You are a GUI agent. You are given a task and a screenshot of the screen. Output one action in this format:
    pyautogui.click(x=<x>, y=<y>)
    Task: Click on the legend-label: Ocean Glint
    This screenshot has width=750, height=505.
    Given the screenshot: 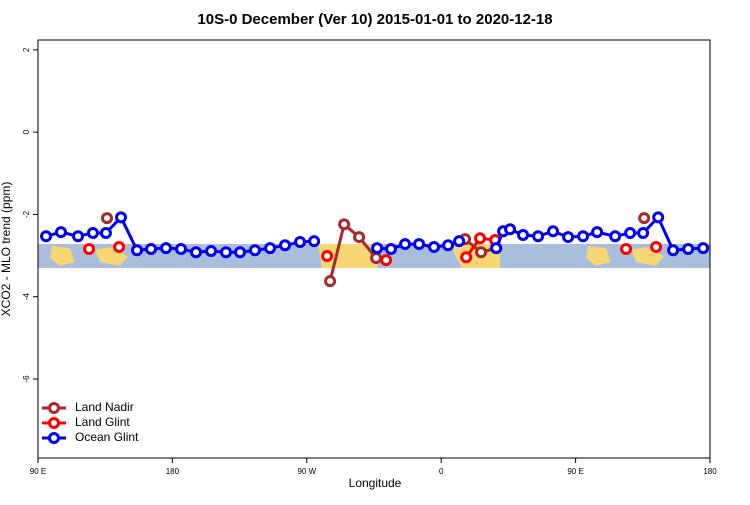 What is the action you would take?
    pyautogui.click(x=107, y=437)
    